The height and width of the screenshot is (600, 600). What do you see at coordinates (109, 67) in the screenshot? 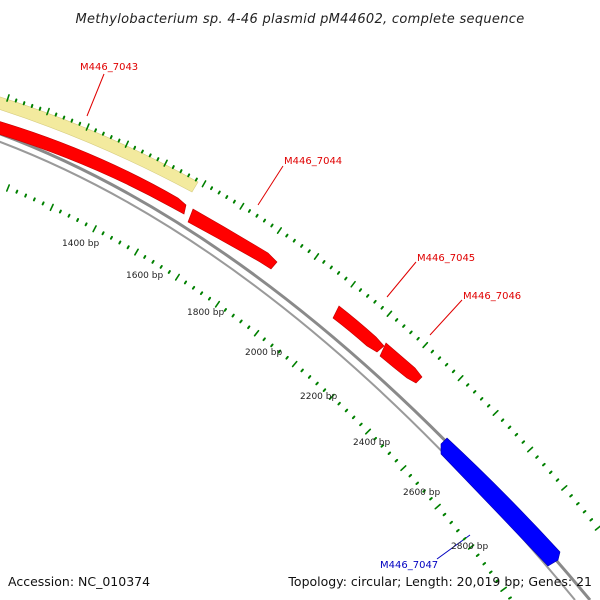
I see `gene-label-M446_7043: M446_7043` at bounding box center [109, 67].